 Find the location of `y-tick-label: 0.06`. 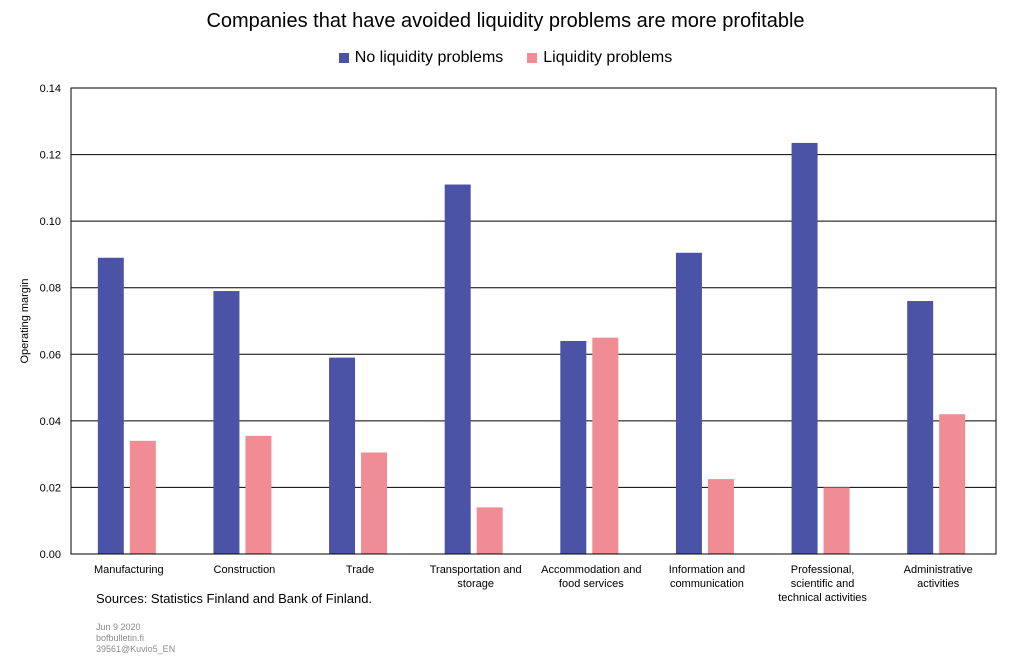

y-tick-label: 0.06 is located at coordinates (50, 355).